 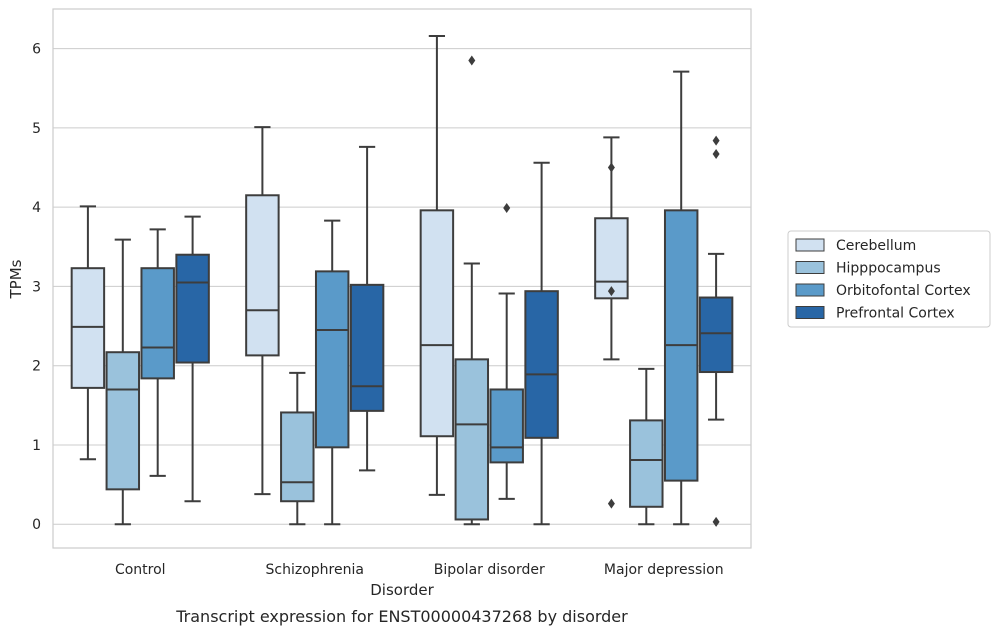 I want to click on x-axis-label: Disorder, so click(x=402, y=590).